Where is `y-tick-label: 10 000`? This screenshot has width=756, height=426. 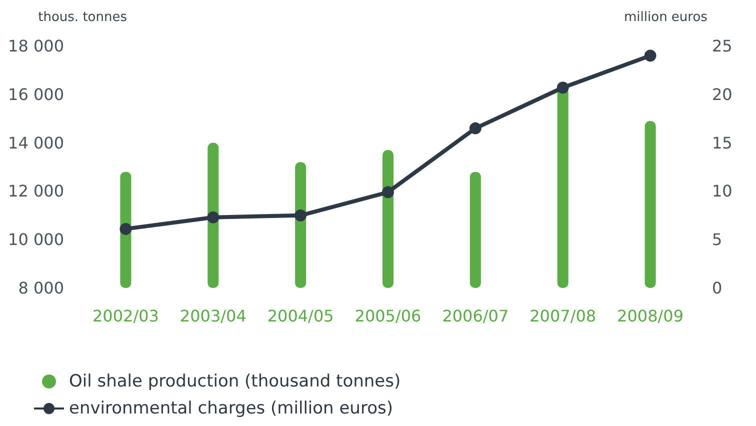 y-tick-label: 10 000 is located at coordinates (36, 240).